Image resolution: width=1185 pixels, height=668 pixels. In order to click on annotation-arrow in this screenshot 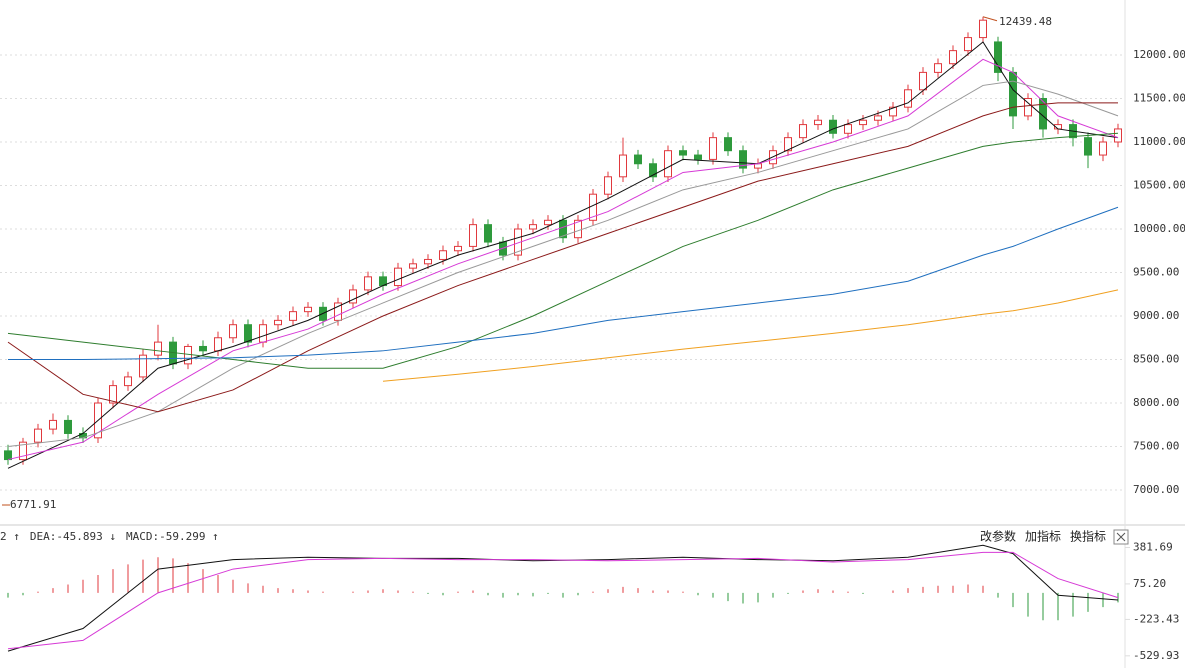, I will do `click(990, 19)`.